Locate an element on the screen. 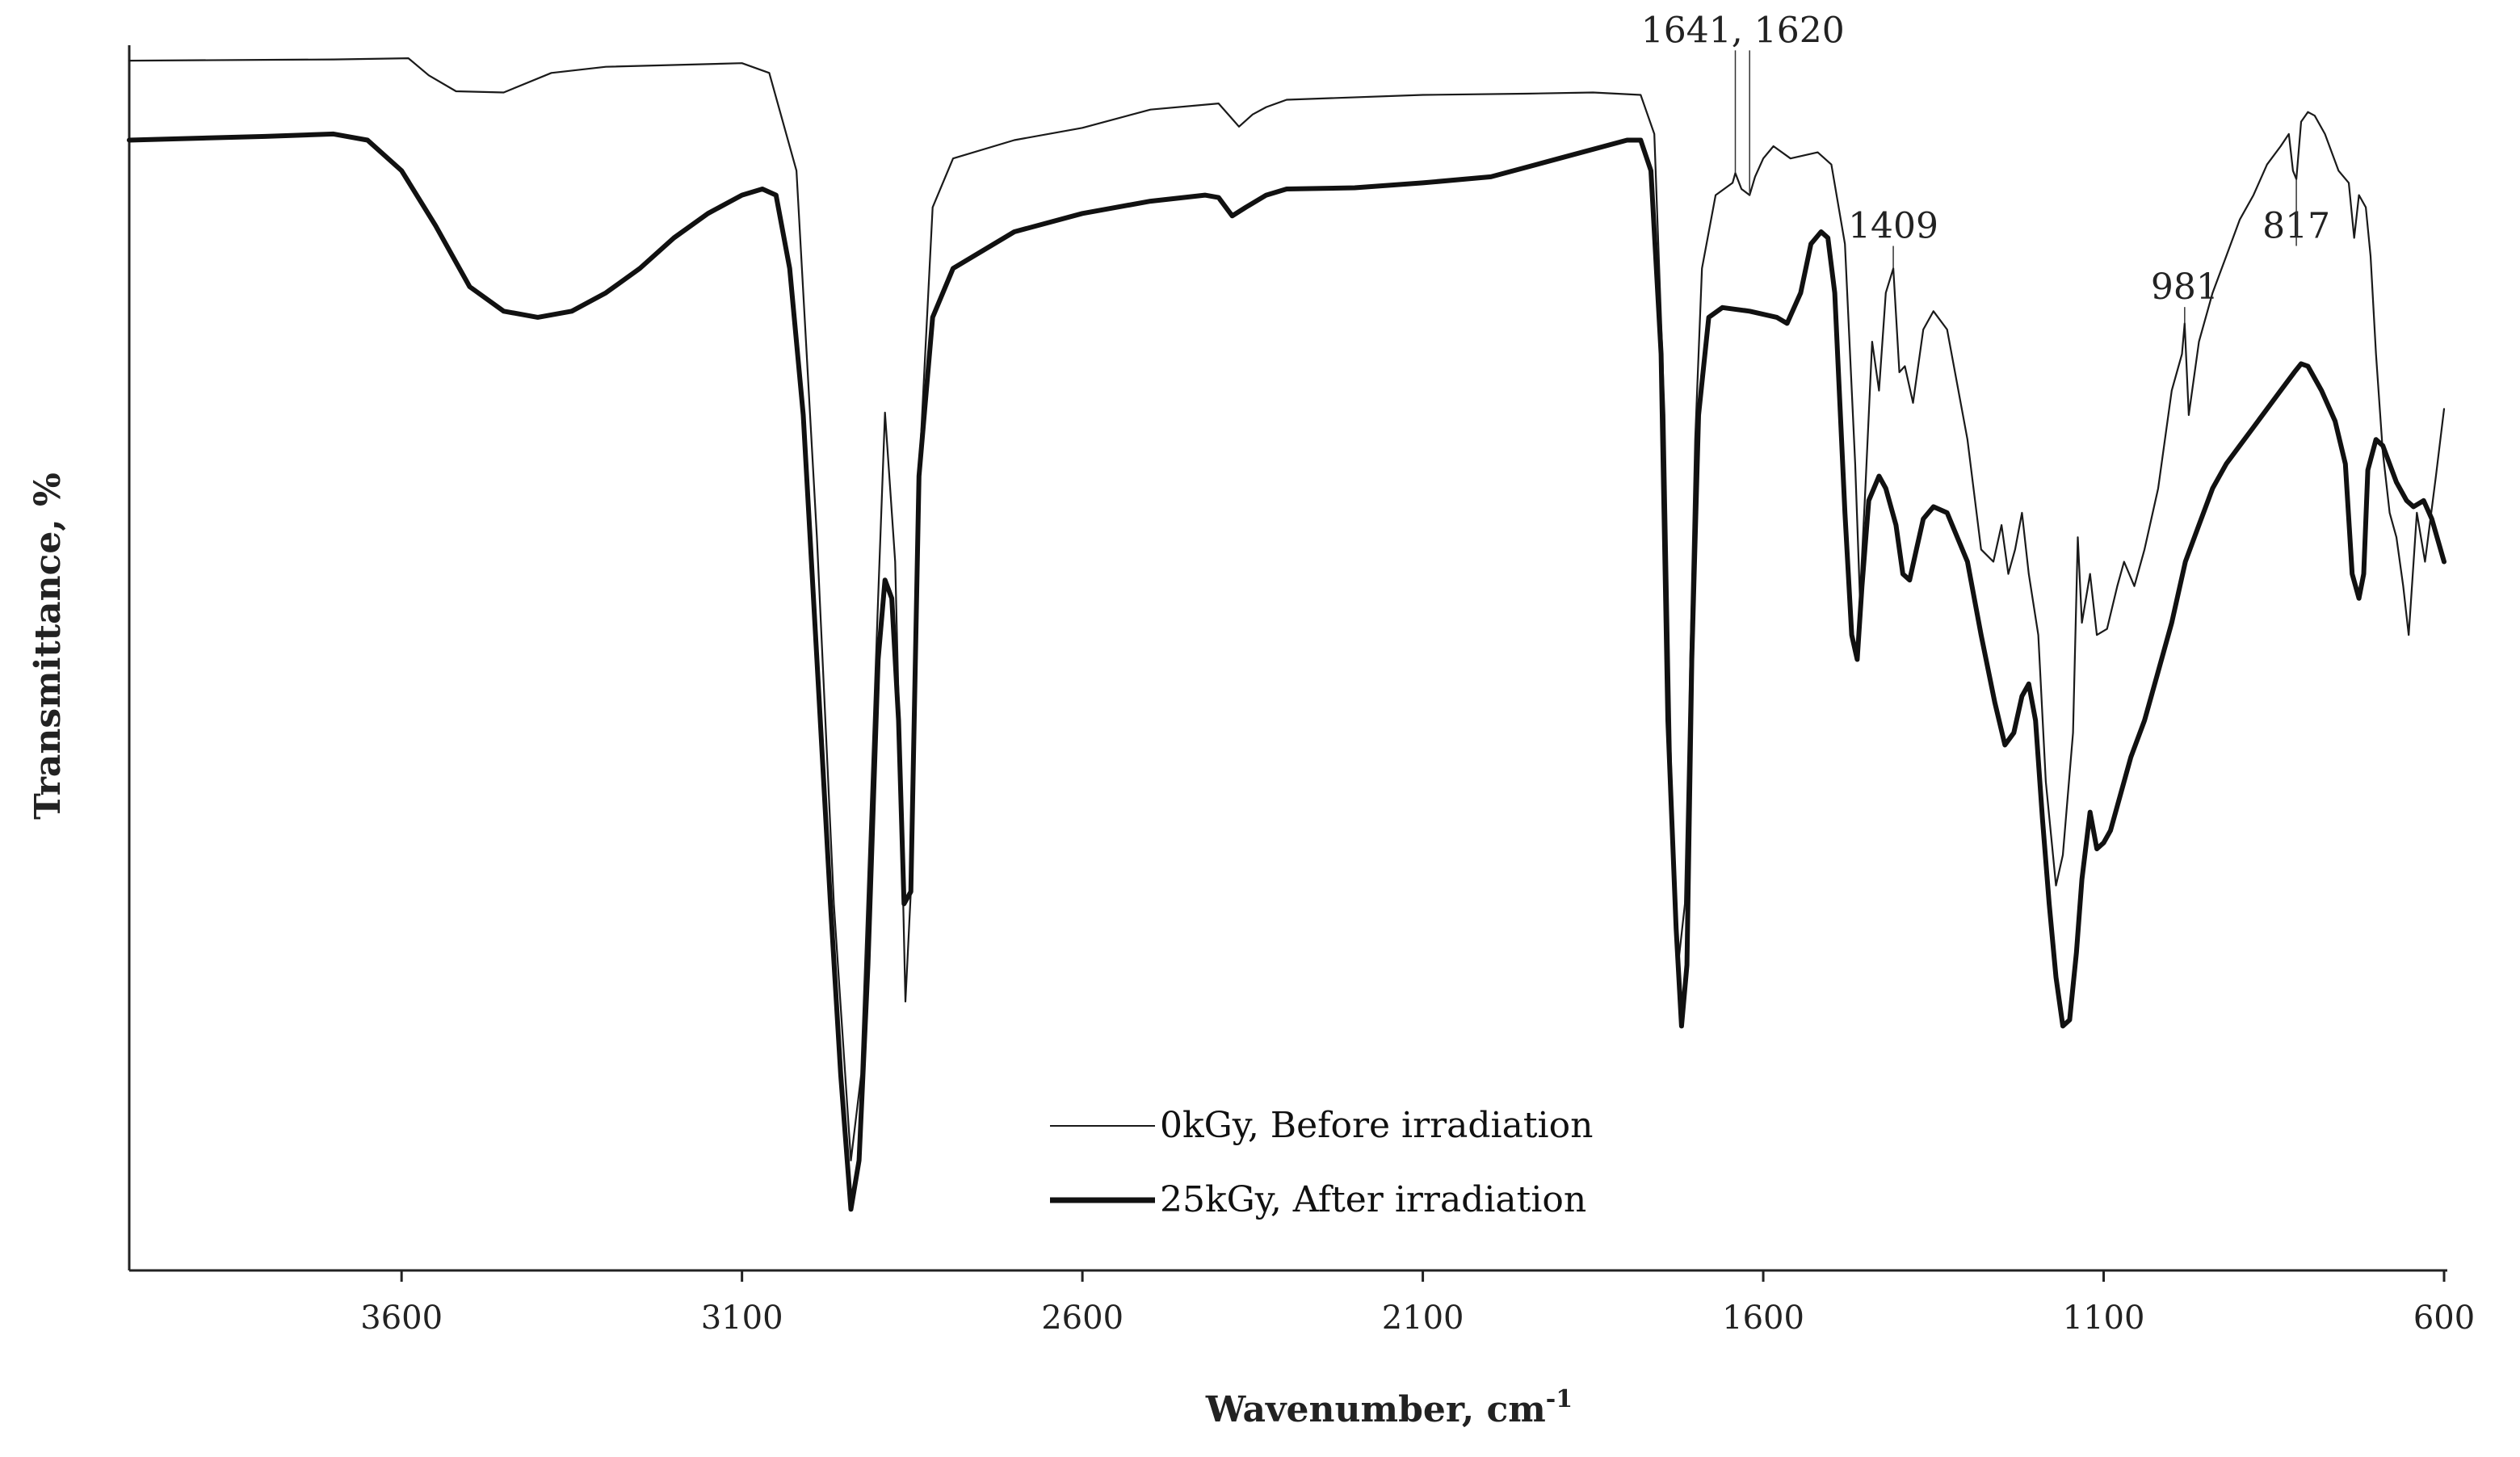 The image size is (2520, 1457). x-tick-label: 3600 is located at coordinates (402, 1318).